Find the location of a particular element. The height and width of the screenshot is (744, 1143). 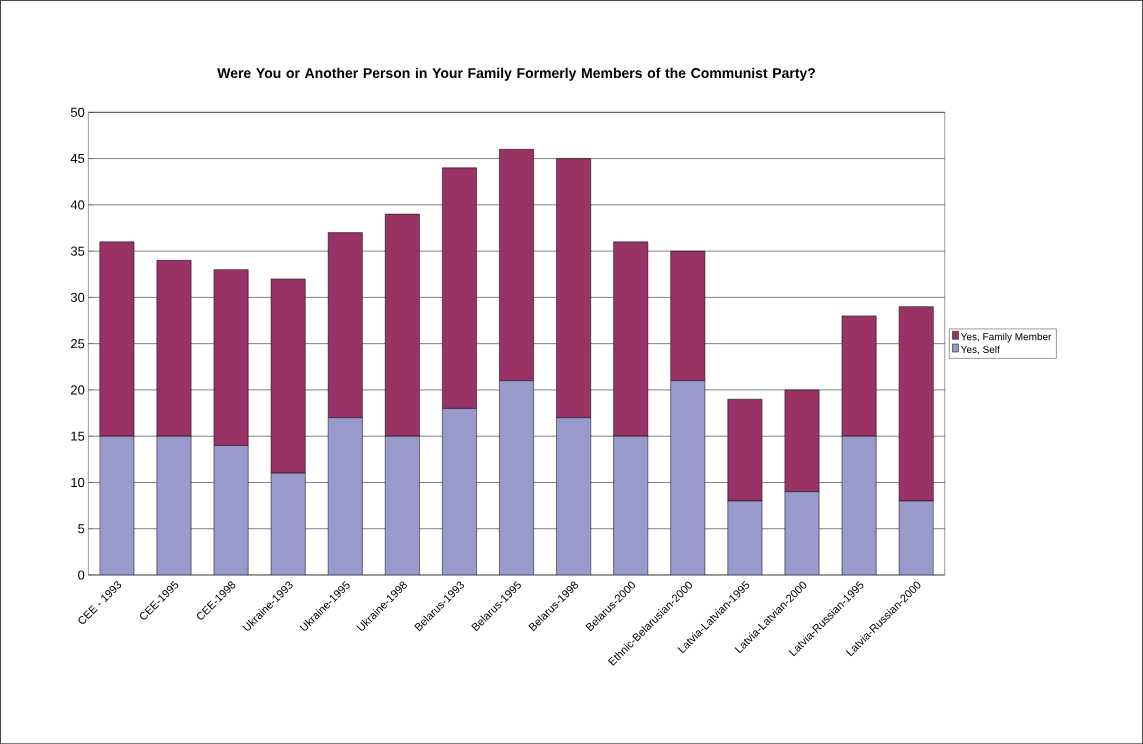

legend-label: Yes, Self is located at coordinates (980, 350).